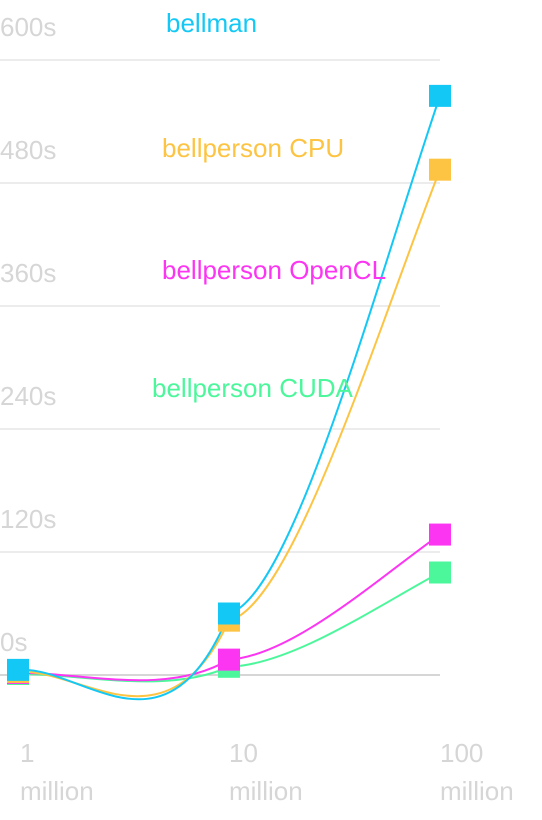 Image resolution: width=542 pixels, height=820 pixels. I want to click on x-tick-value: 10, so click(243, 753).